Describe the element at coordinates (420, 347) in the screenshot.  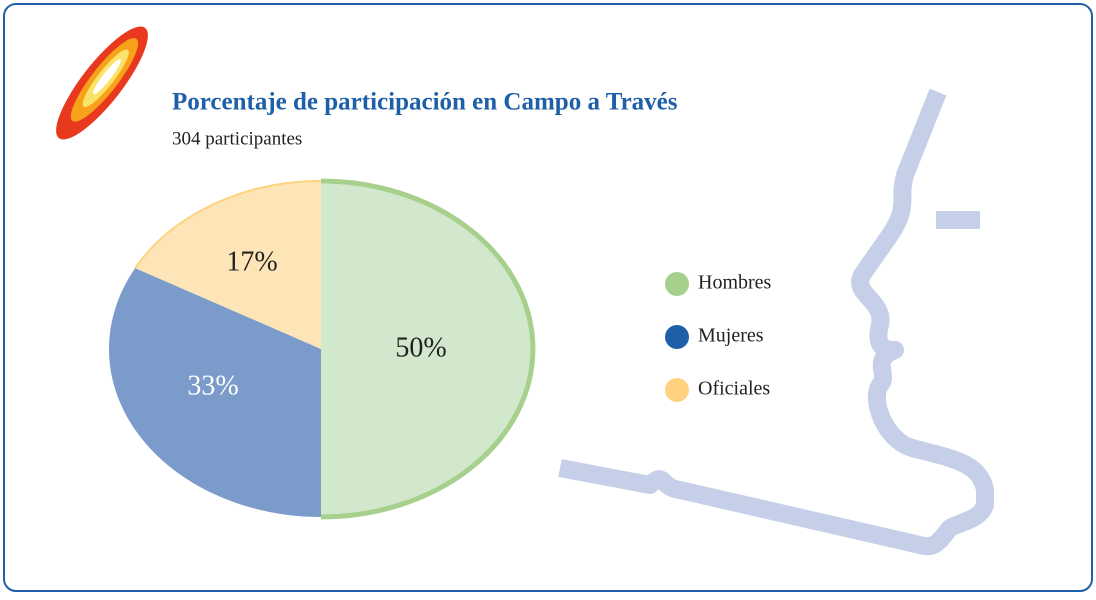
I see `data-label: 50%` at that location.